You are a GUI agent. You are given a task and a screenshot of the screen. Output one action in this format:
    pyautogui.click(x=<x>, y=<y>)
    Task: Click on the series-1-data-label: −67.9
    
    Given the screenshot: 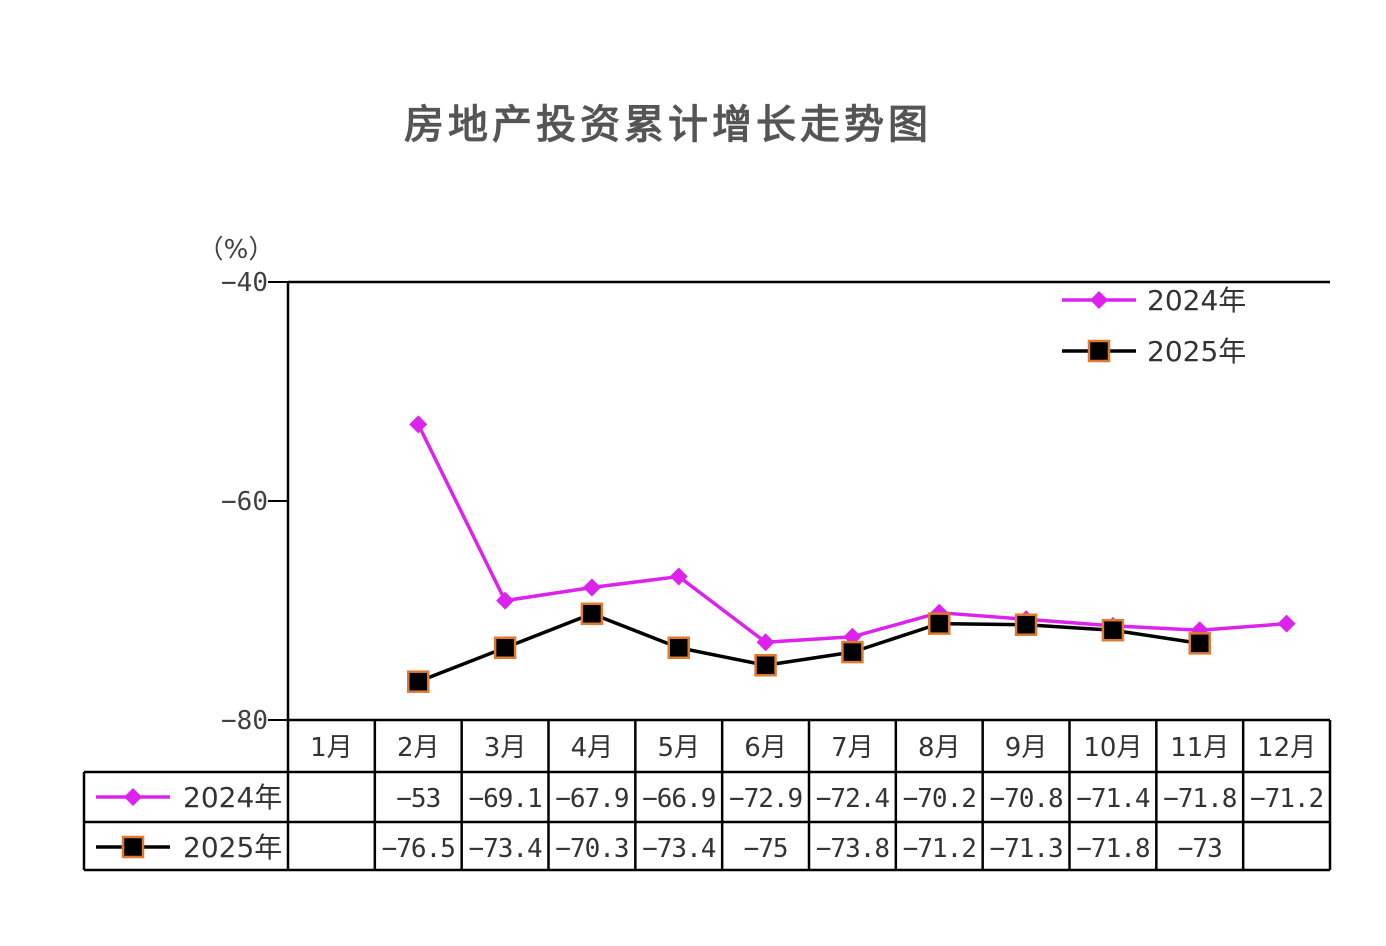 What is the action you would take?
    pyautogui.click(x=591, y=799)
    